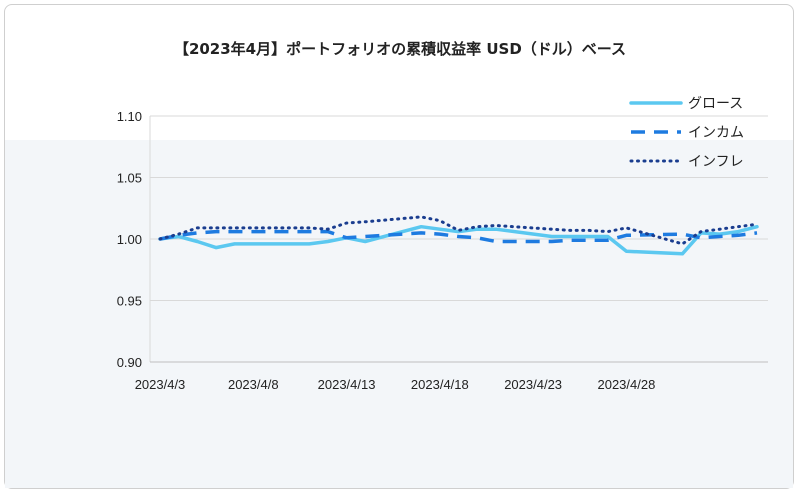  I want to click on x-tick-label: 2023/4/8, so click(253, 384).